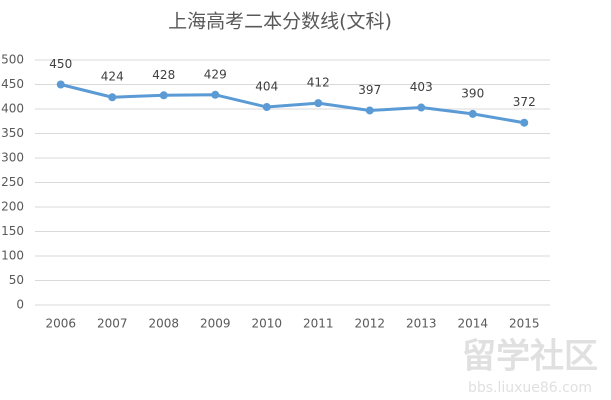 This screenshot has width=611, height=400. I want to click on y-tick-label: 500, so click(12, 60).